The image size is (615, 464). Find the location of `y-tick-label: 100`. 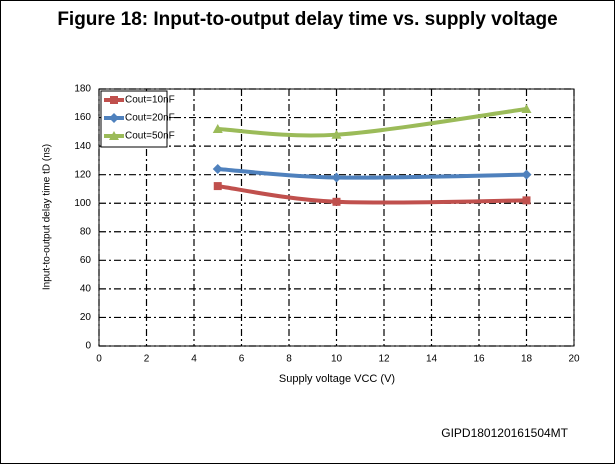

y-tick-label: 100 is located at coordinates (82, 203).